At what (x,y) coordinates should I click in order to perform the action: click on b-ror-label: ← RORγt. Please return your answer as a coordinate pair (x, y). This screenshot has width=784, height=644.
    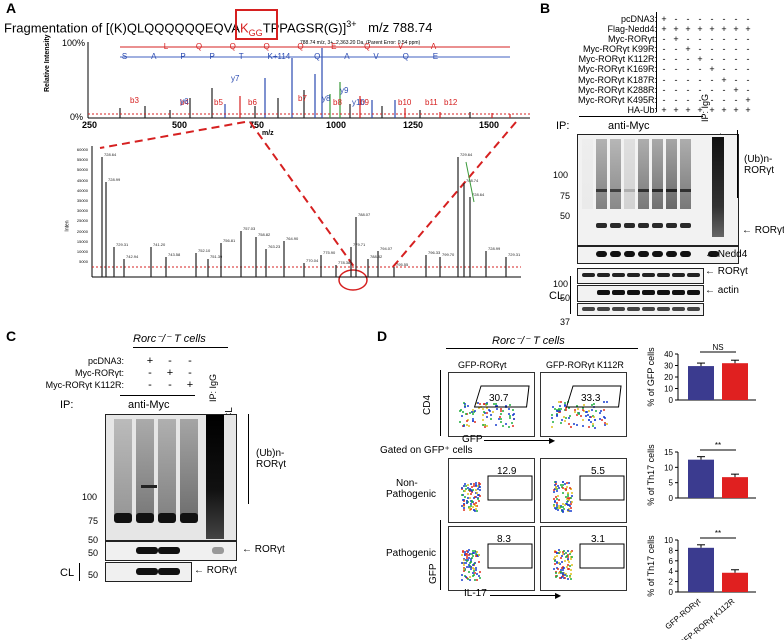
    Looking at the image, I should click on (763, 230).